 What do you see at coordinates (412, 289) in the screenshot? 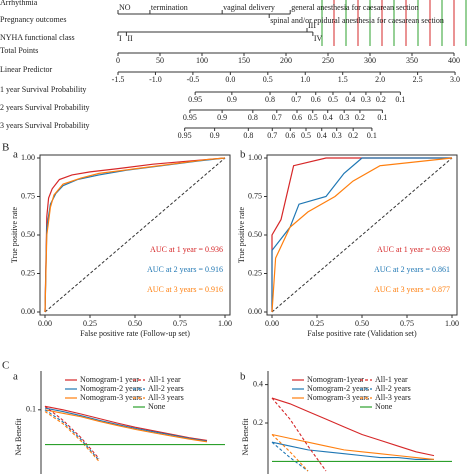
I see `legend-label: AUC at 3 years = 0.877` at bounding box center [412, 289].